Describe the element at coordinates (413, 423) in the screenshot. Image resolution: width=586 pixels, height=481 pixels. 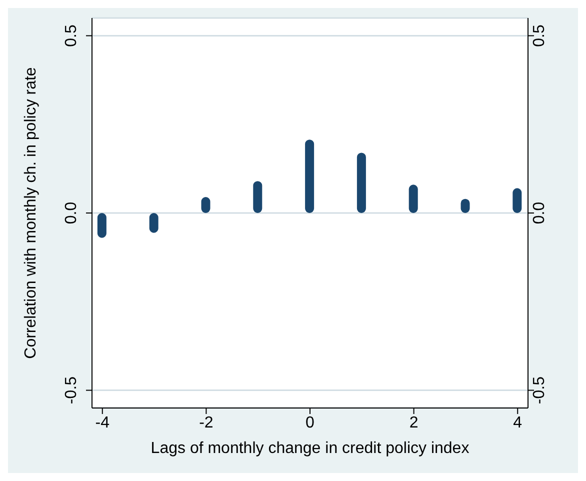
I see `x-tick-label: 2` at that location.